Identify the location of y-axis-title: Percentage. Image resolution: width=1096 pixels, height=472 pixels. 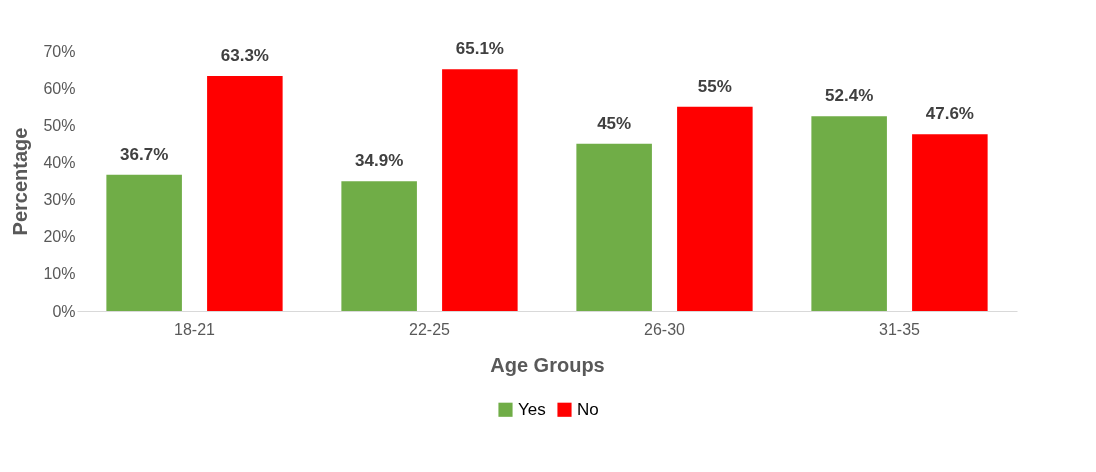
(20, 181).